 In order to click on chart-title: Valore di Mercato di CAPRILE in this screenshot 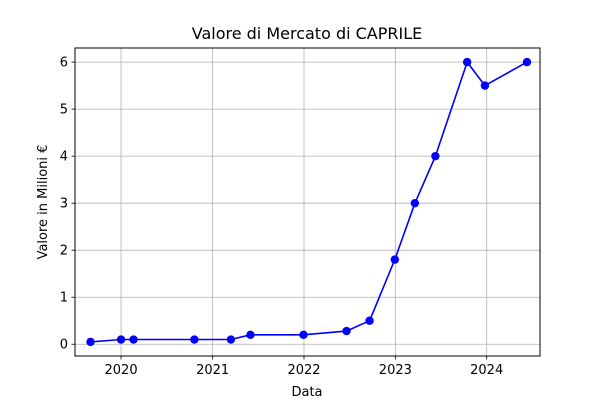, I will do `click(307, 33)`.